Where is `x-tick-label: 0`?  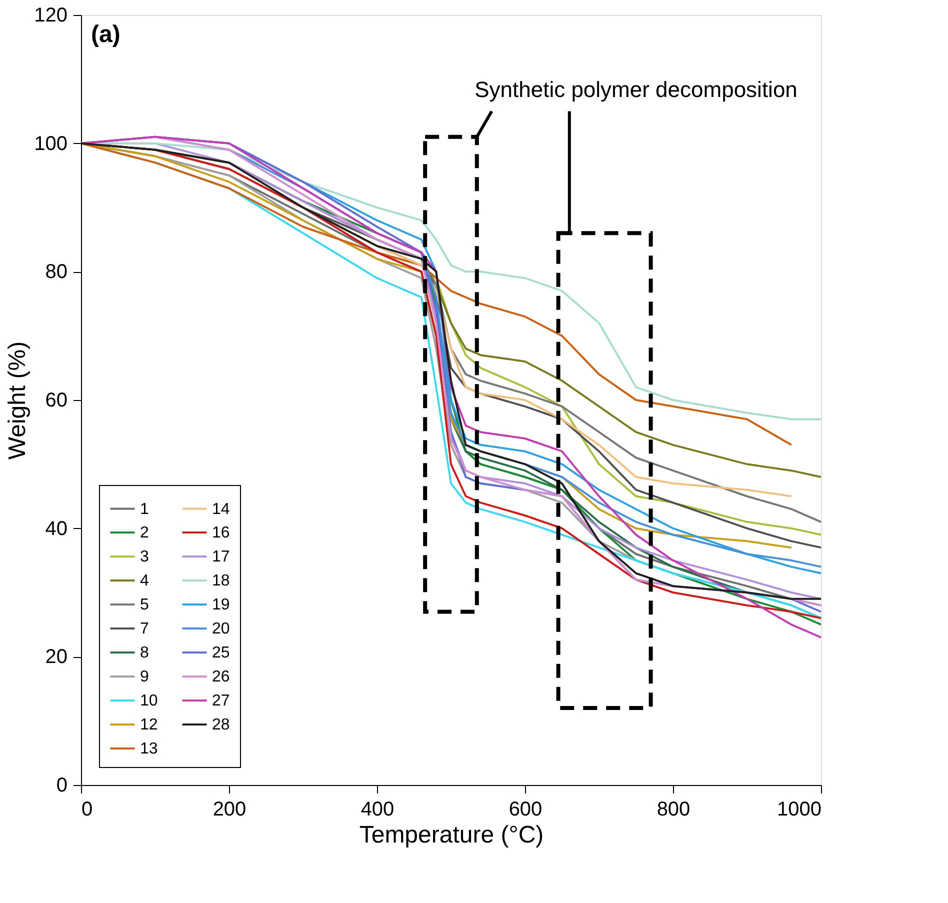 x-tick-label: 0 is located at coordinates (87, 809).